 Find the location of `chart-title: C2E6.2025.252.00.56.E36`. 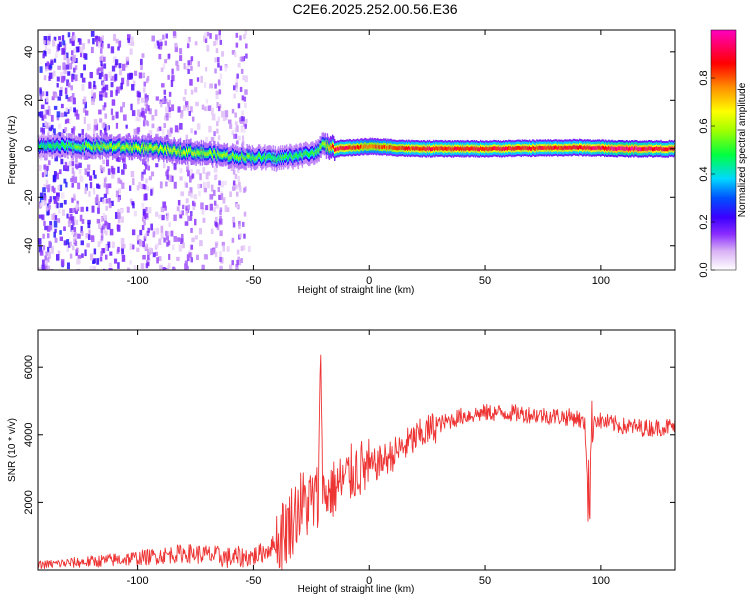

chart-title: C2E6.2025.252.00.56.E36 is located at coordinates (374, 9).